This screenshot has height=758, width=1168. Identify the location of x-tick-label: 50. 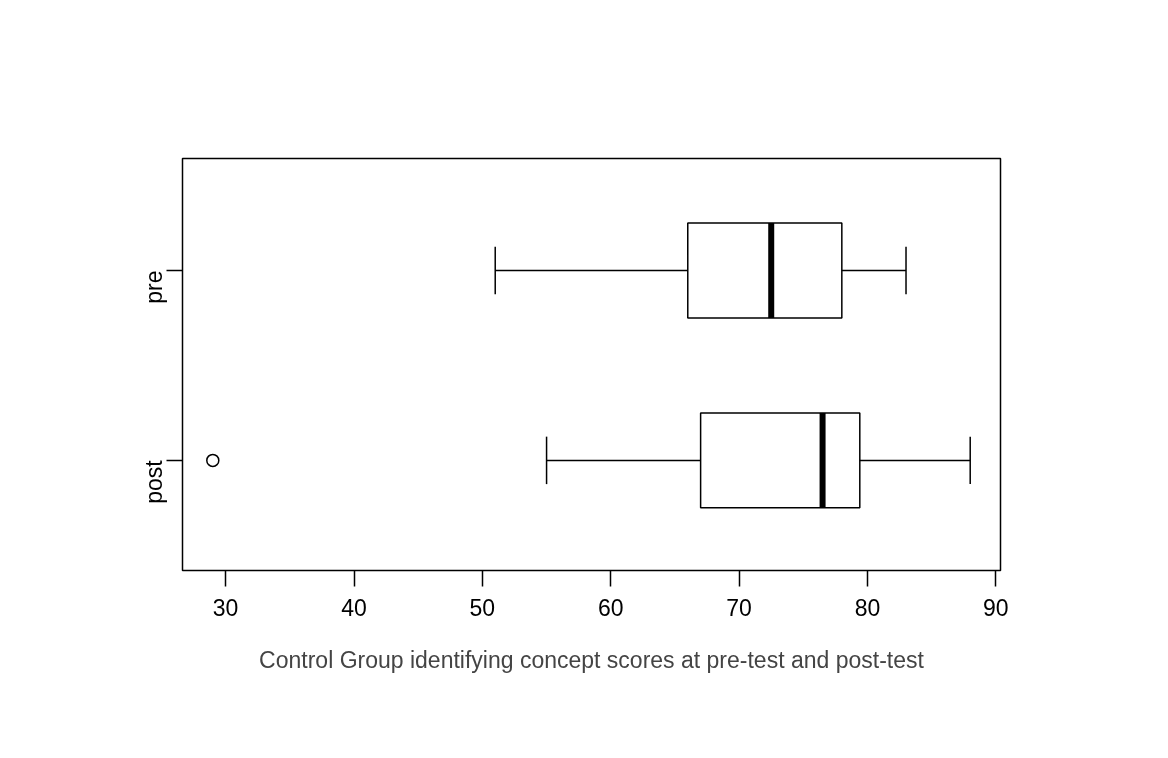
(482, 607).